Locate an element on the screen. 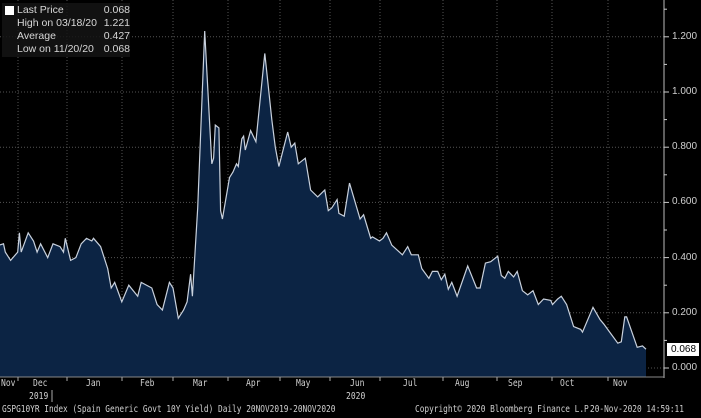 The width and height of the screenshot is (701, 418). last-value-tag: 0.068 is located at coordinates (683, 349).